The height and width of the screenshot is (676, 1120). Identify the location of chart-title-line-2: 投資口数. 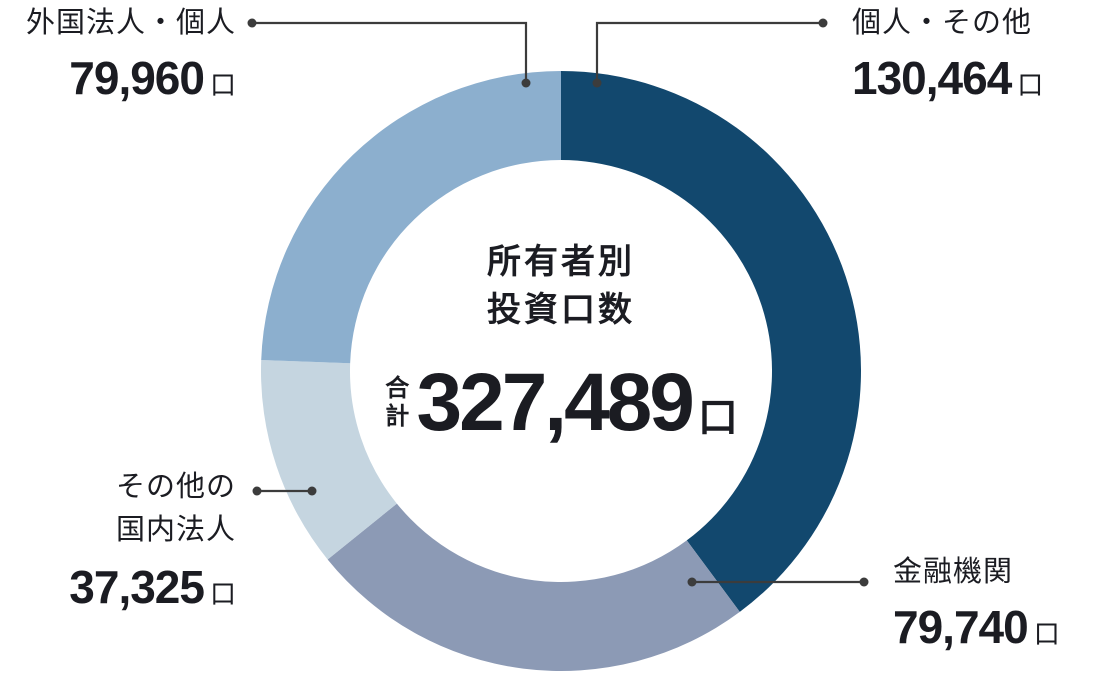
(561, 310).